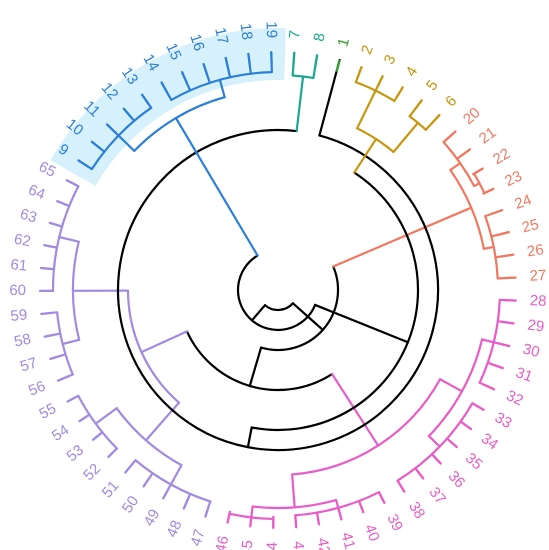 Image resolution: width=549 pixels, height=550 pixels. What do you see at coordinates (535, 325) in the screenshot?
I see `leaf-label-29: 29` at bounding box center [535, 325].